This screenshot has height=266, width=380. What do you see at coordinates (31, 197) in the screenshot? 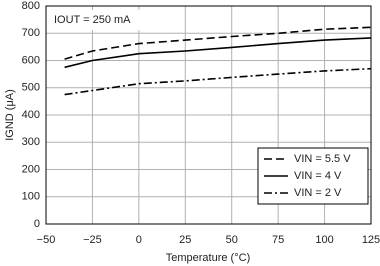
I see `y-tick-label: 100` at bounding box center [31, 197].